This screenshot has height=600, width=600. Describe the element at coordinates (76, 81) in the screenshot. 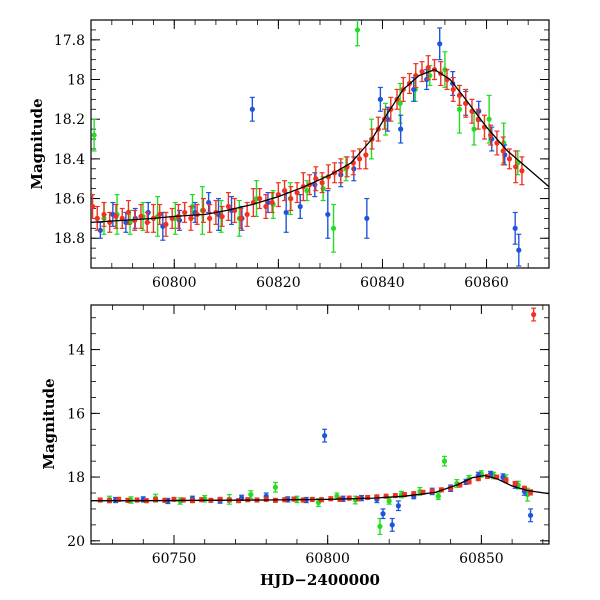

I see `top-y-tick-label: 18` at that location.